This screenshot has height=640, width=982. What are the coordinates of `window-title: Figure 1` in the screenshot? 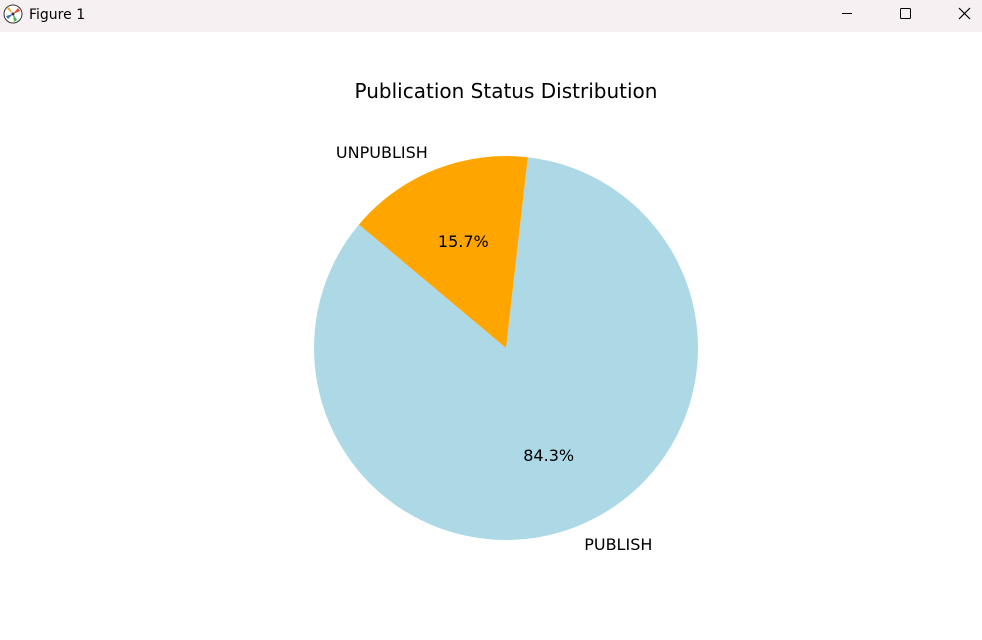 It's located at (57, 15).